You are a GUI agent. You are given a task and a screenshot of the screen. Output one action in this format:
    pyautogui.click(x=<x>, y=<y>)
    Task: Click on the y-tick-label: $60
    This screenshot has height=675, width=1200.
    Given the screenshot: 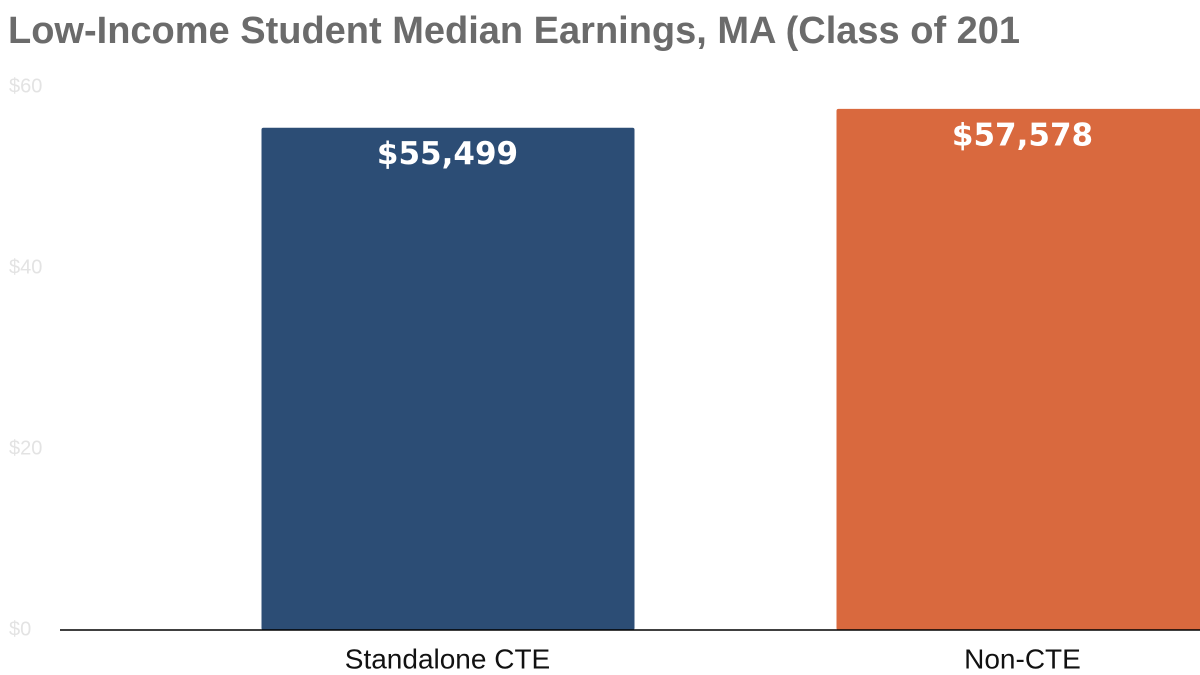 What is the action you would take?
    pyautogui.click(x=25, y=86)
    